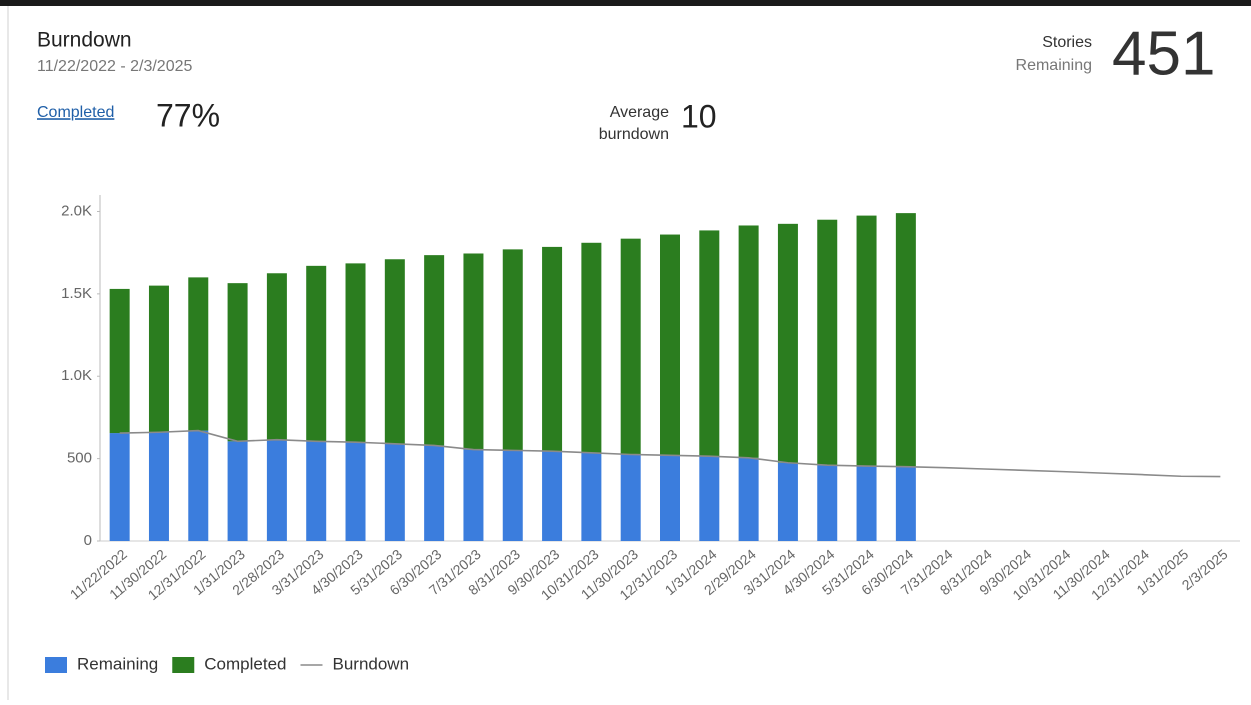 This screenshot has width=1251, height=705. What do you see at coordinates (1067, 42) in the screenshot?
I see `stories-label: Stories` at bounding box center [1067, 42].